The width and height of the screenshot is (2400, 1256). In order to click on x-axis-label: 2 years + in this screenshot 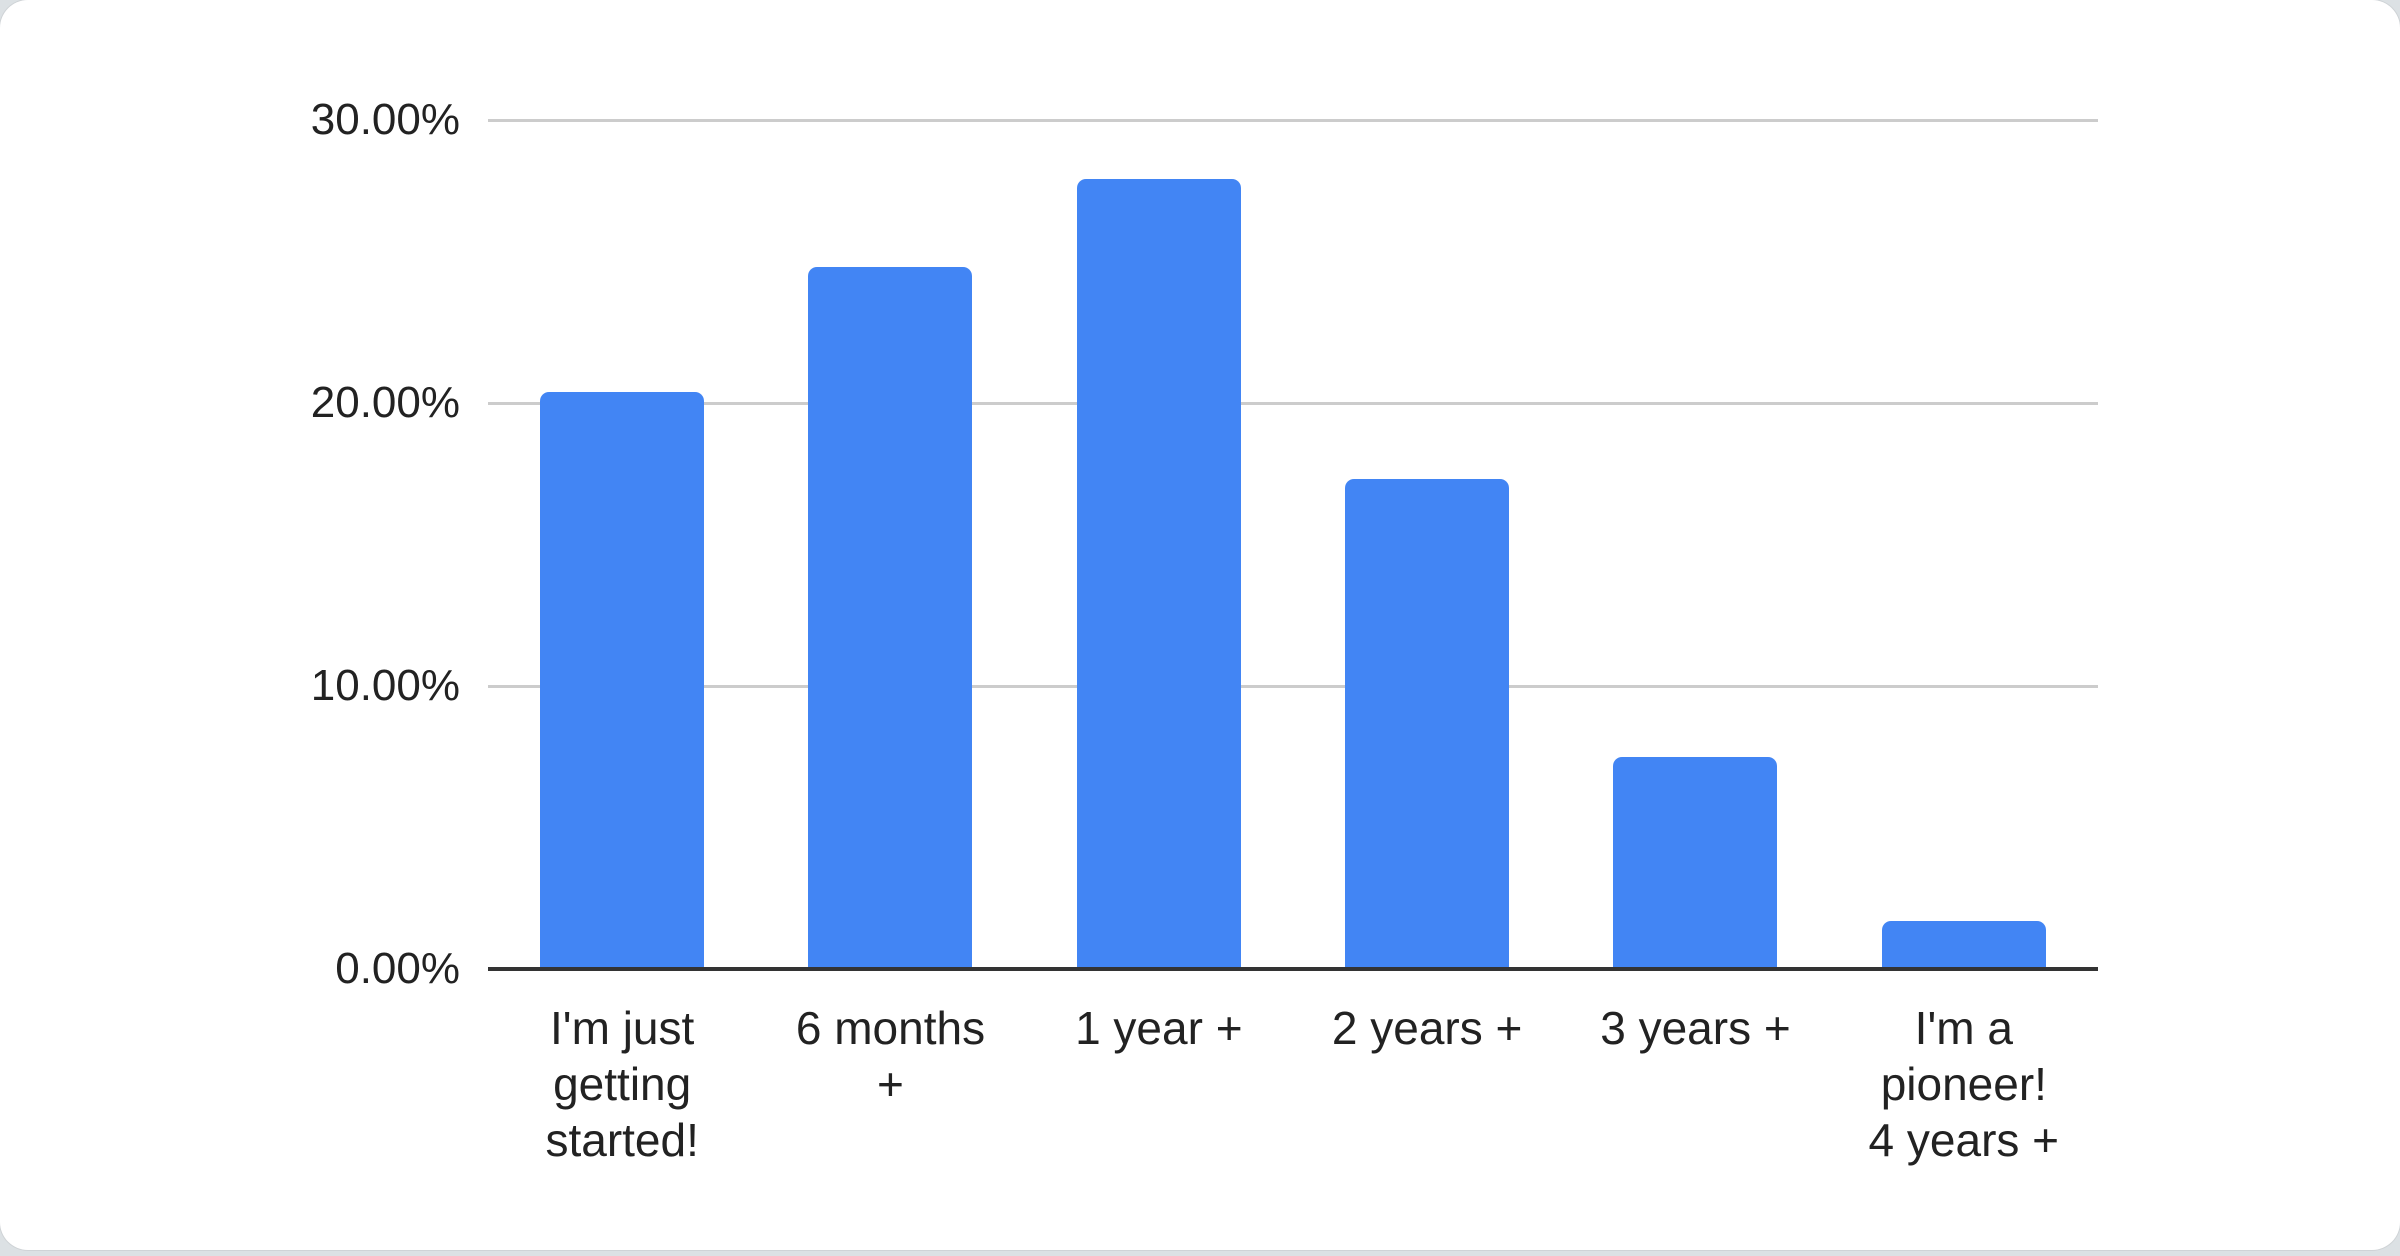, I will do `click(1427, 1028)`.